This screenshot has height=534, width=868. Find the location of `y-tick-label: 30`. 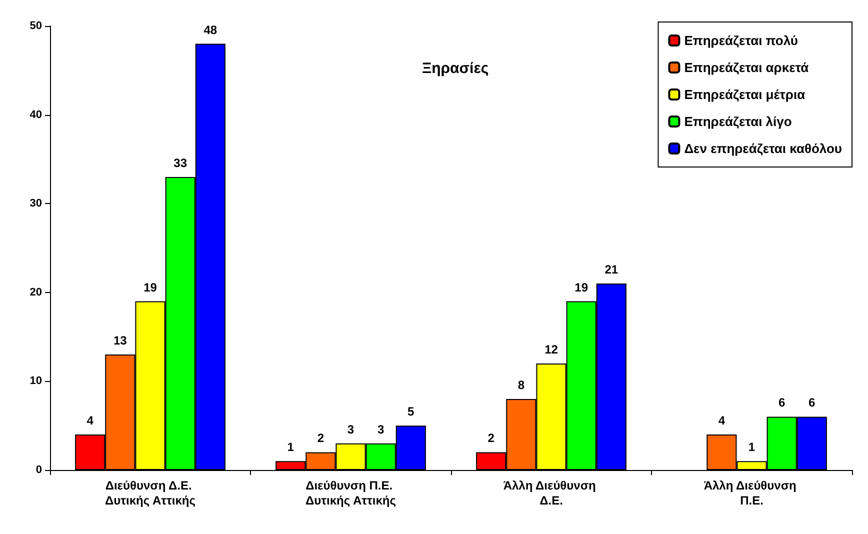

y-tick-label: 30 is located at coordinates (36, 204).